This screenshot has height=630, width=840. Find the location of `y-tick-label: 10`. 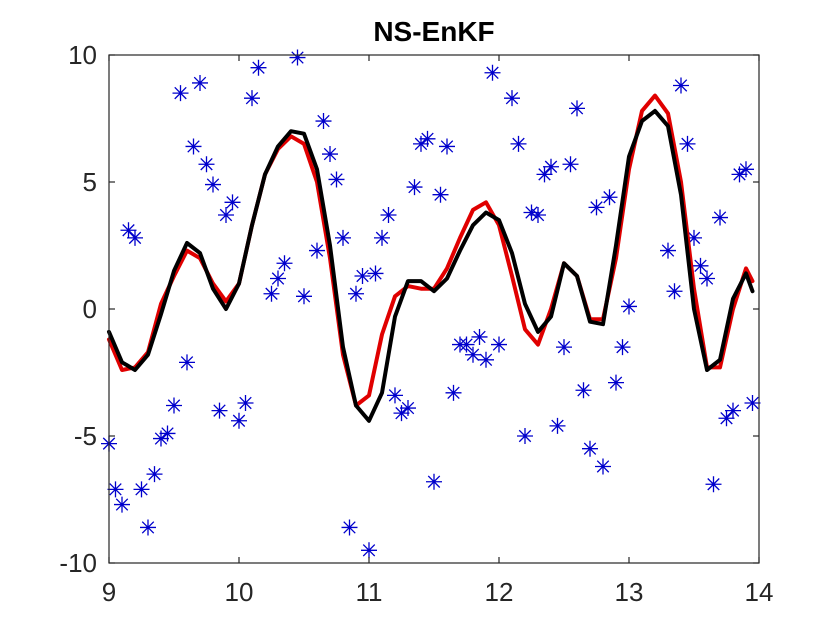

y-tick-label: 10 is located at coordinates (82, 55).